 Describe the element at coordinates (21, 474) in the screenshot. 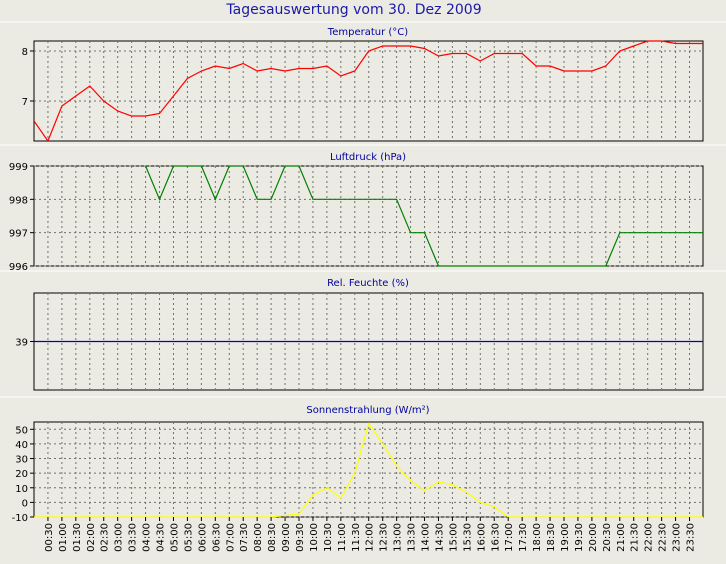

I see `y-tick-label: 20` at that location.